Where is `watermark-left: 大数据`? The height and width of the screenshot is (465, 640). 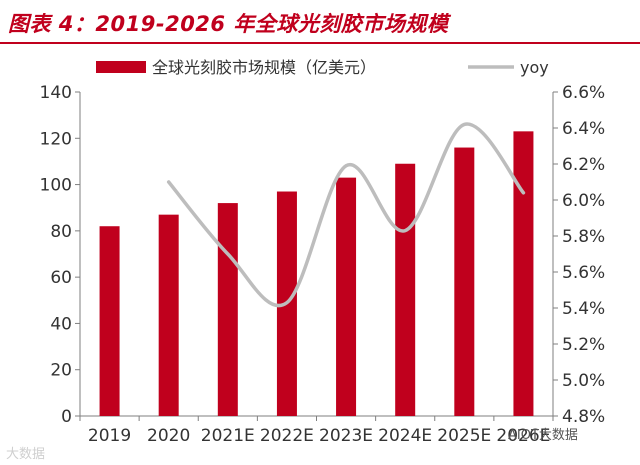 watermark-left: 大数据 is located at coordinates (26, 454).